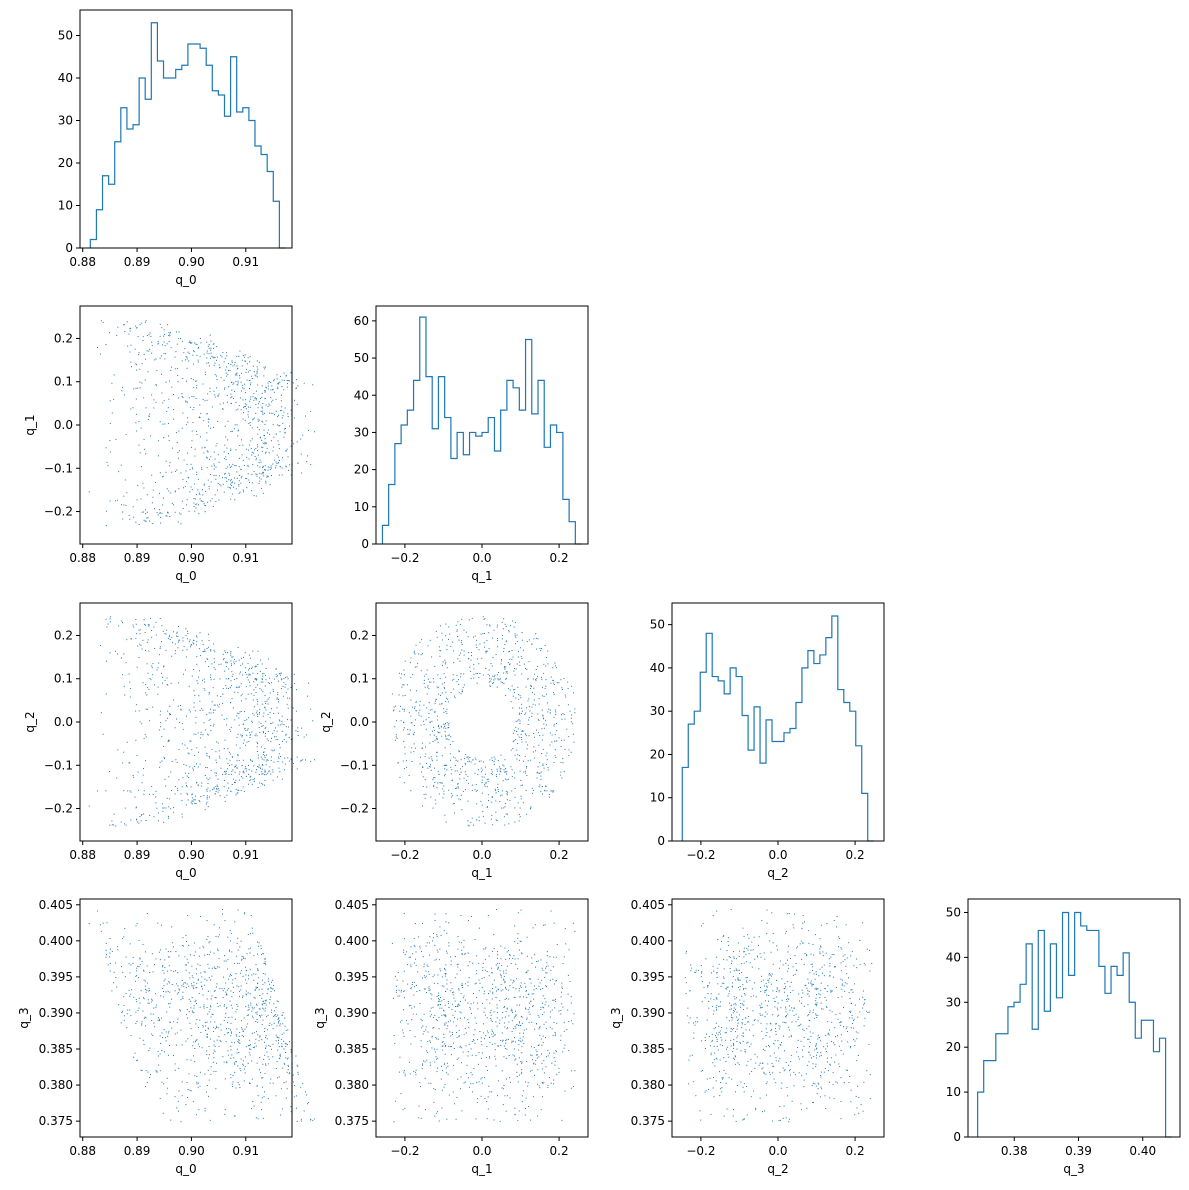 Image resolution: width=1189 pixels, height=1190 pixels. What do you see at coordinates (657, 711) in the screenshot?
I see `y-tick-label: 30` at bounding box center [657, 711].